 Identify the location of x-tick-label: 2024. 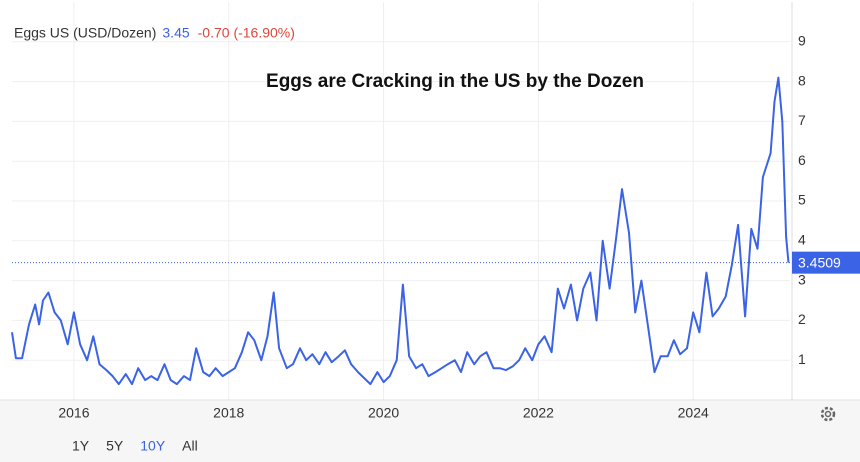
(693, 413).